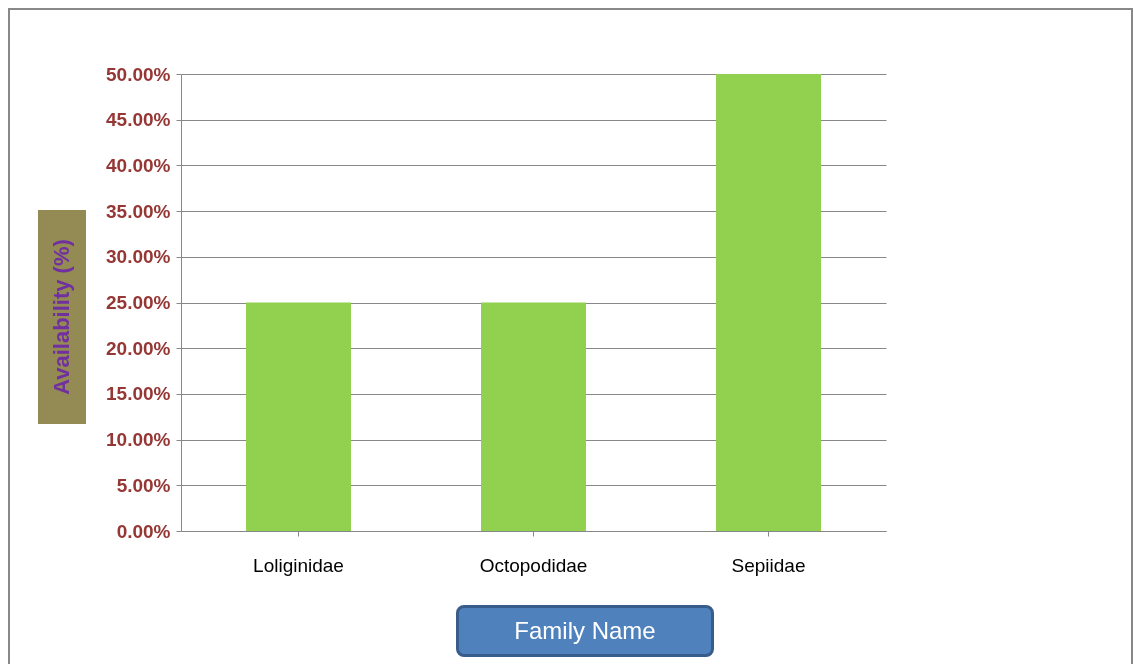 The width and height of the screenshot is (1133, 664). I want to click on y-tick-label: 15.00%, so click(138, 394).